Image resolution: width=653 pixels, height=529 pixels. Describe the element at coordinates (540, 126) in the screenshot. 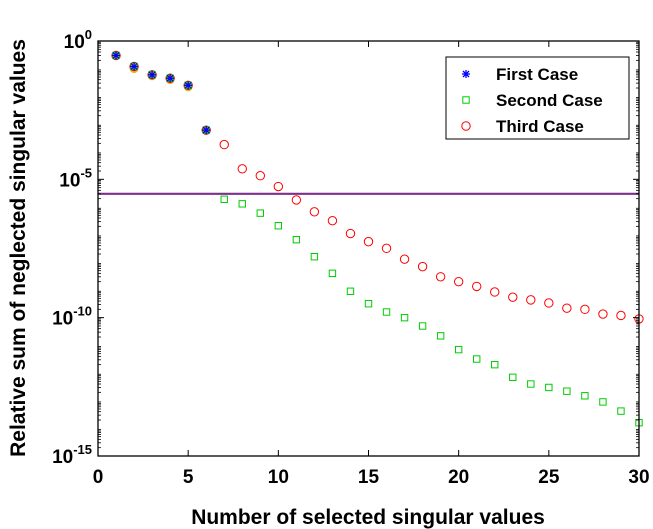

I see `legend-label-third-case: Third Case` at that location.